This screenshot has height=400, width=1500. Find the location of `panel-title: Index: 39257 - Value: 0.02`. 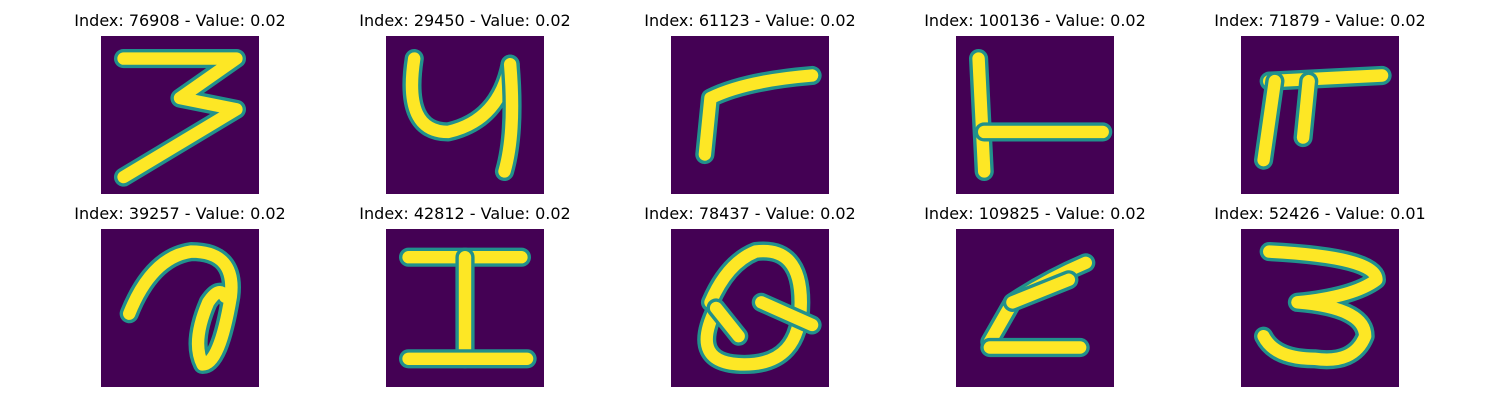

panel-title: Index: 39257 - Value: 0.02 is located at coordinates (180, 213).